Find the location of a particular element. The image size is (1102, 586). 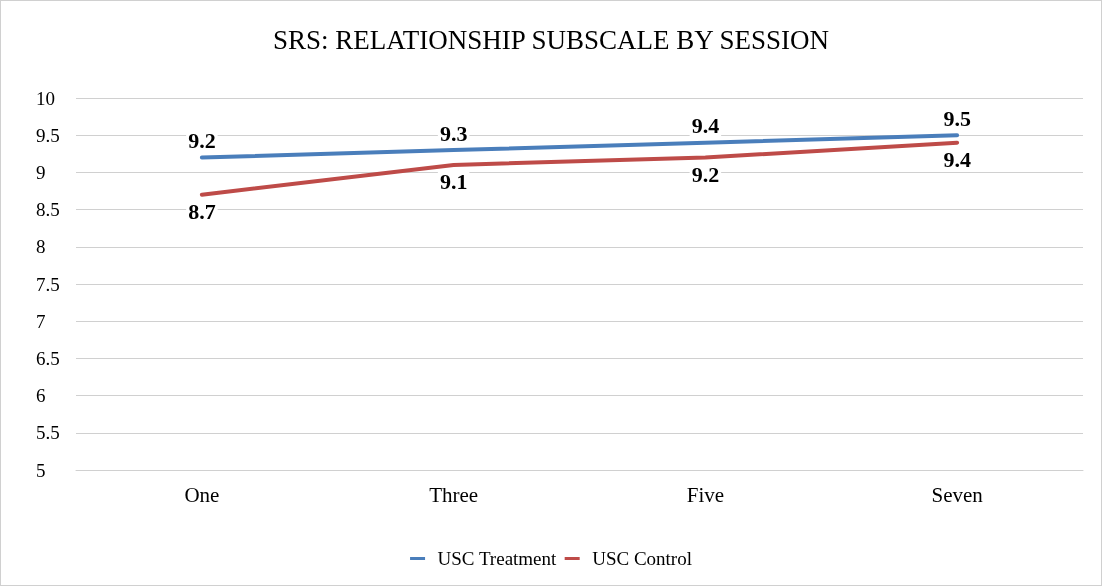

y-tick-label: 8 is located at coordinates (41, 247).